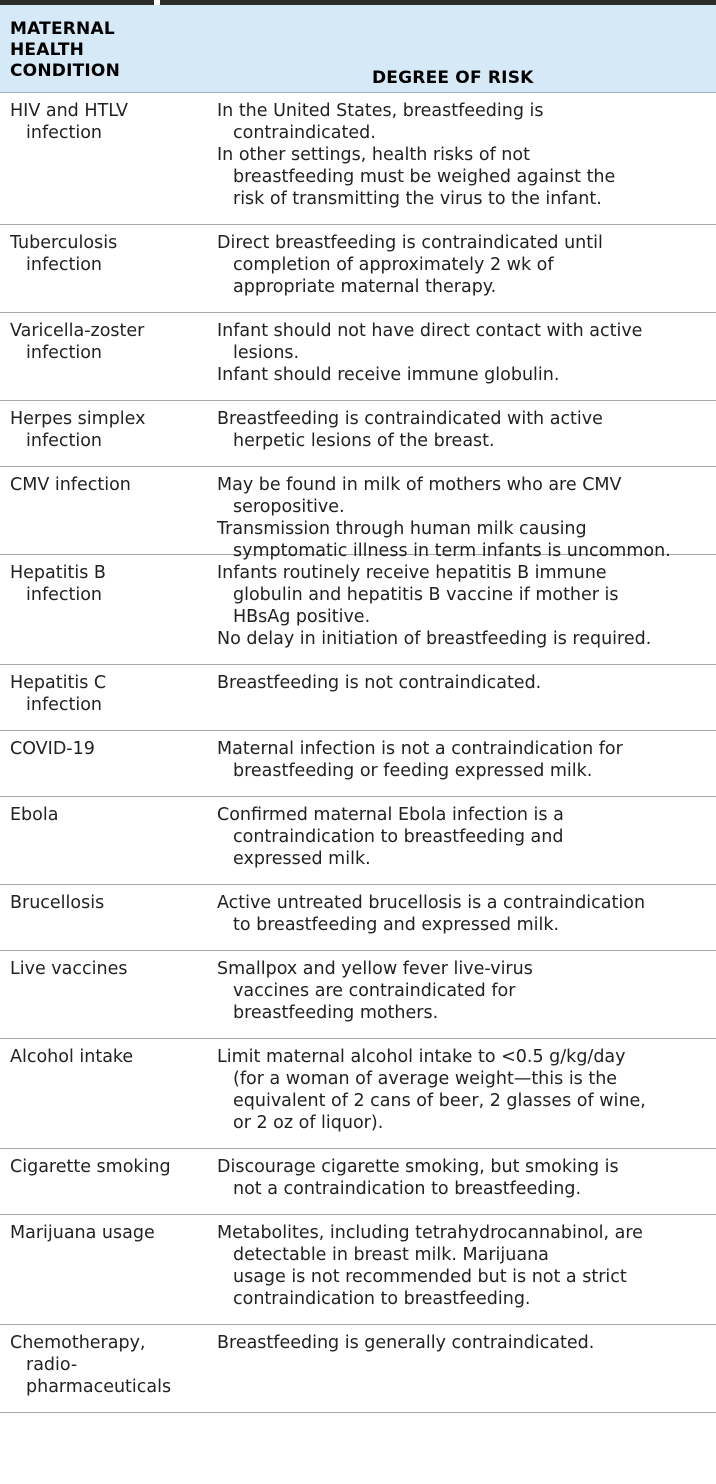 The height and width of the screenshot is (1484, 716). What do you see at coordinates (108, 356) in the screenshot?
I see `condition-cell: Varicella-zoster infection` at bounding box center [108, 356].